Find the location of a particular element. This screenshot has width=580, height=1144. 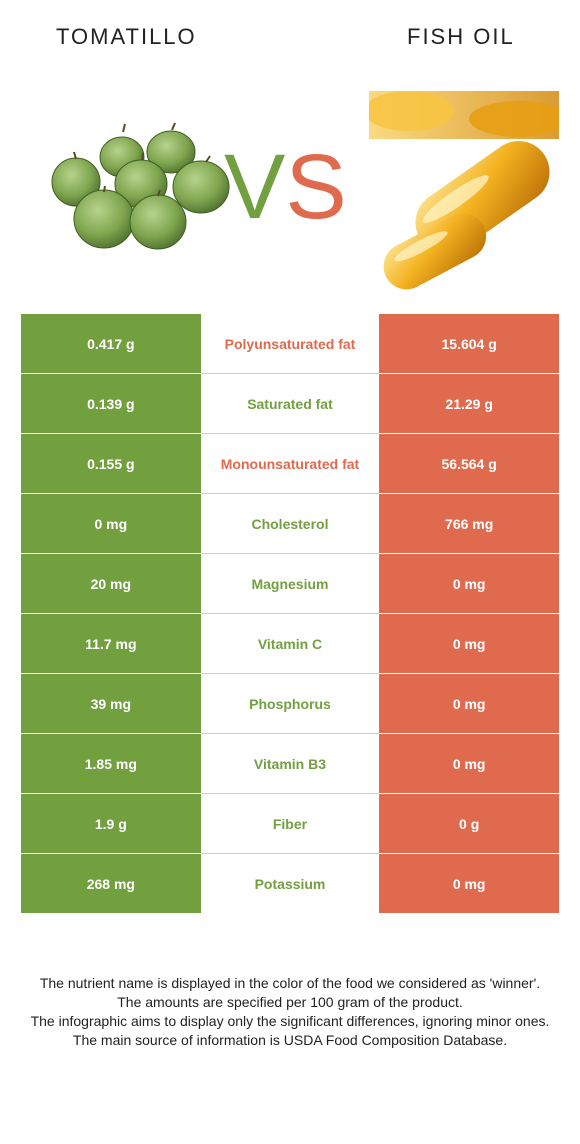

nutrient-name: Cholesterol is located at coordinates (290, 523).